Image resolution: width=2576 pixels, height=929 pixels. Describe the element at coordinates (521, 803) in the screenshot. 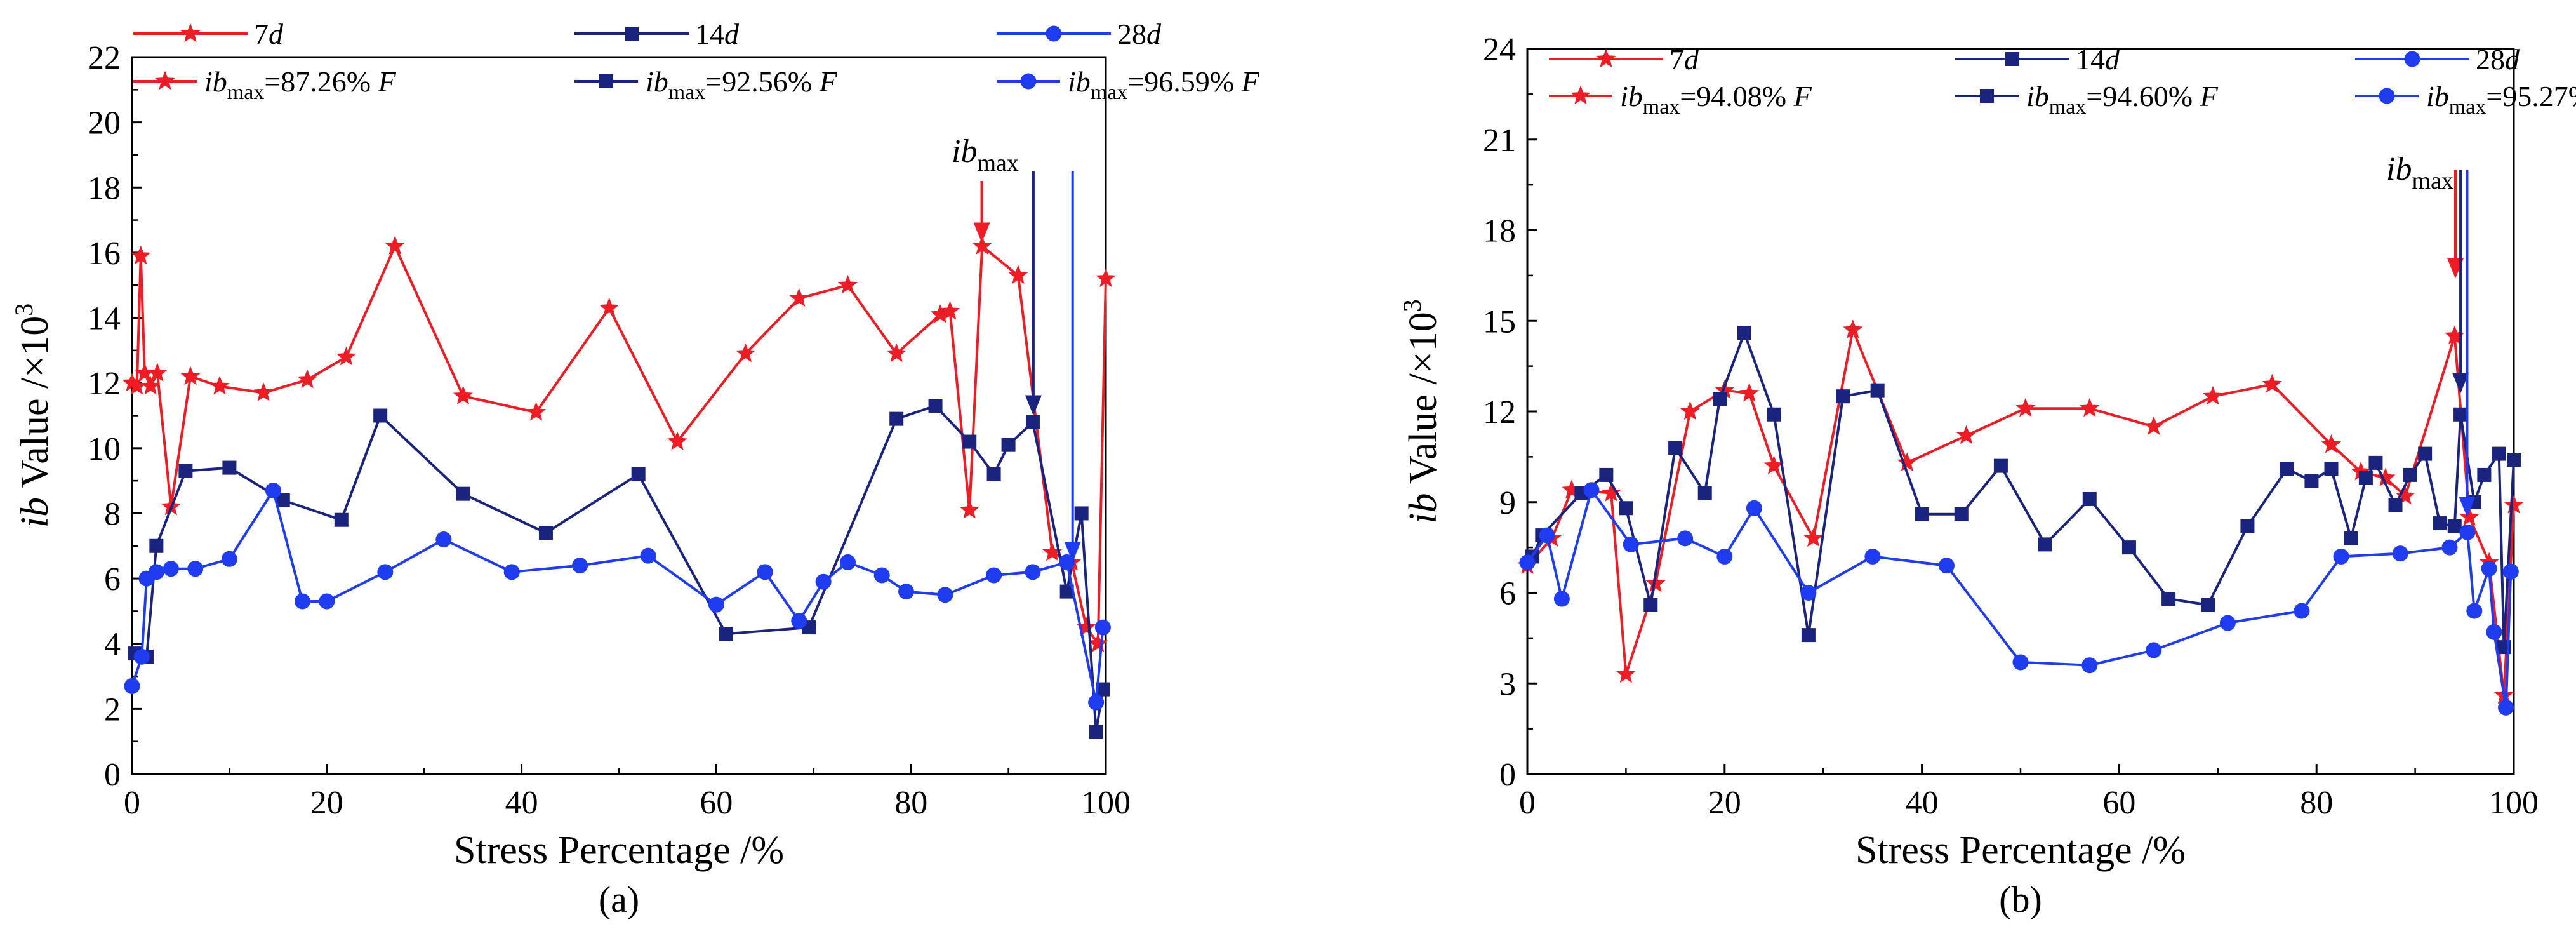

I see `x-tick-label: 40` at that location.